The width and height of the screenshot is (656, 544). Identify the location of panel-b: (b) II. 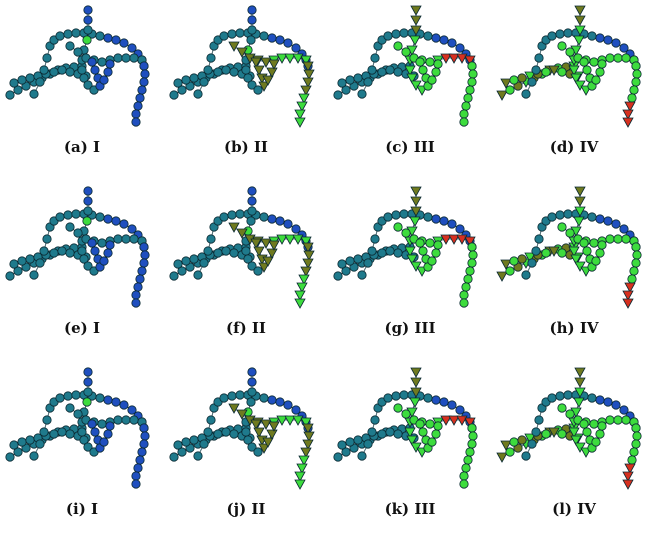
(246, 90).